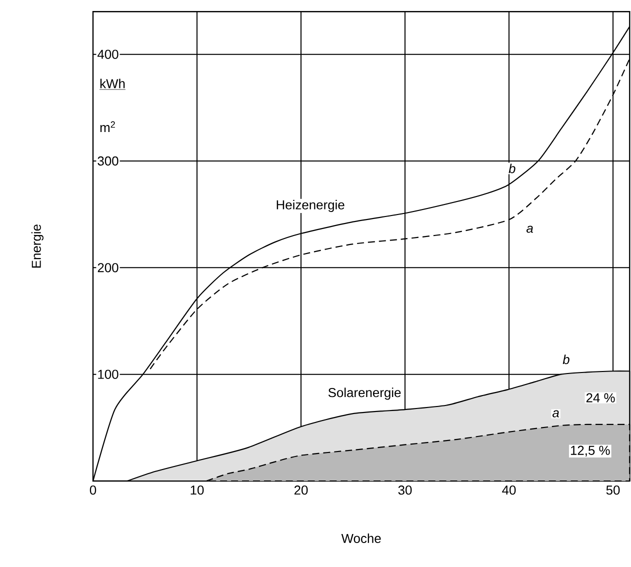 The image size is (631, 567). I want to click on y-tick-label: 200, so click(108, 267).